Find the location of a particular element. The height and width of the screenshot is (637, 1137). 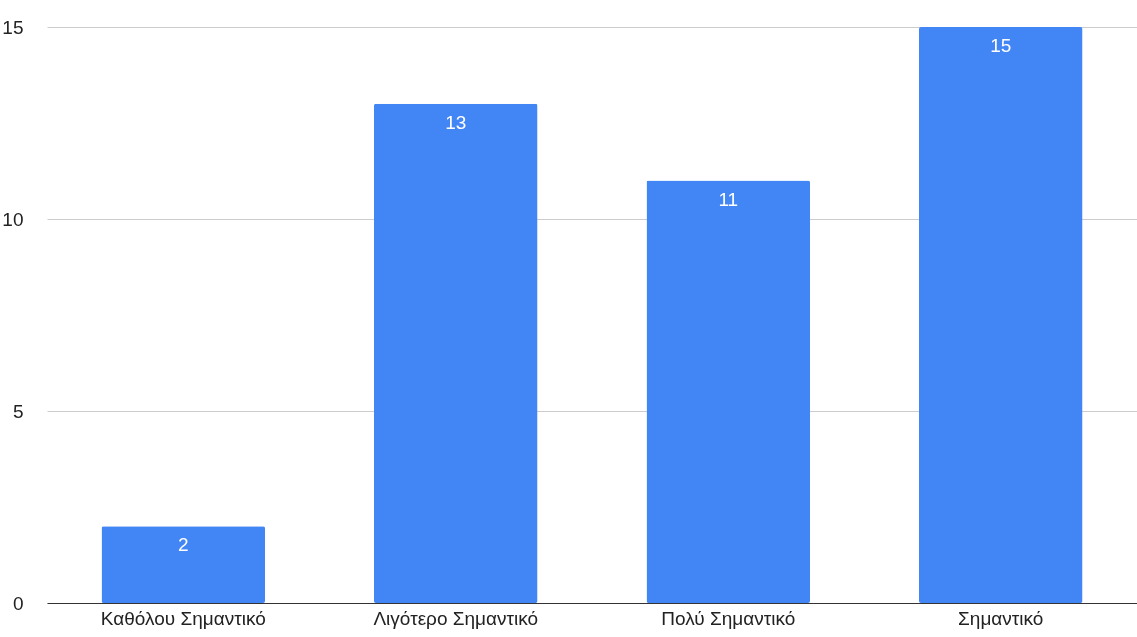

x-tick-label: Λιγότερο Σημαντικό is located at coordinates (456, 618).